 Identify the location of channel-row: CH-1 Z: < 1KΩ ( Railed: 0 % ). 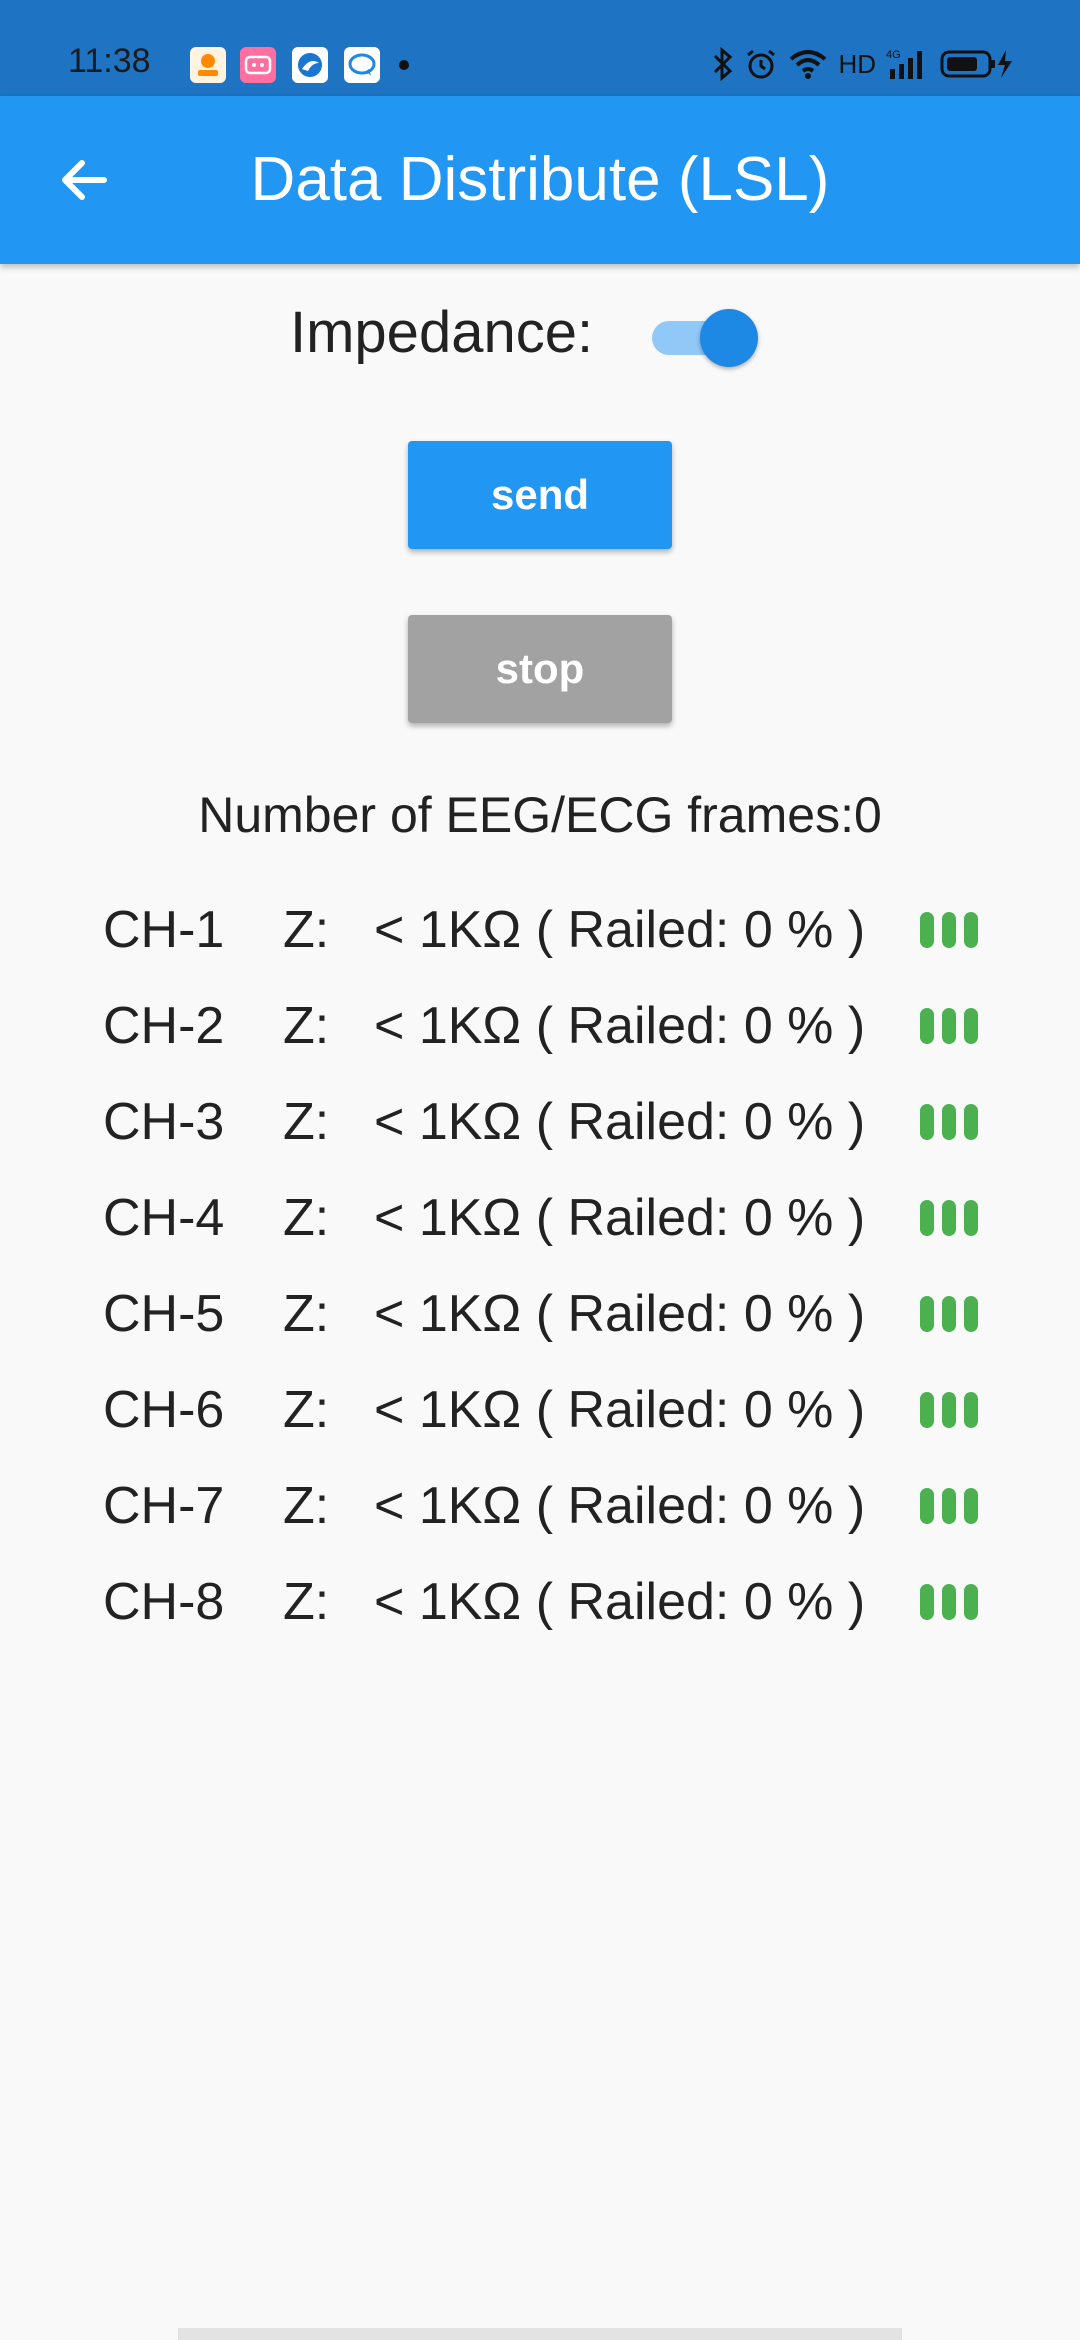
(540, 936).